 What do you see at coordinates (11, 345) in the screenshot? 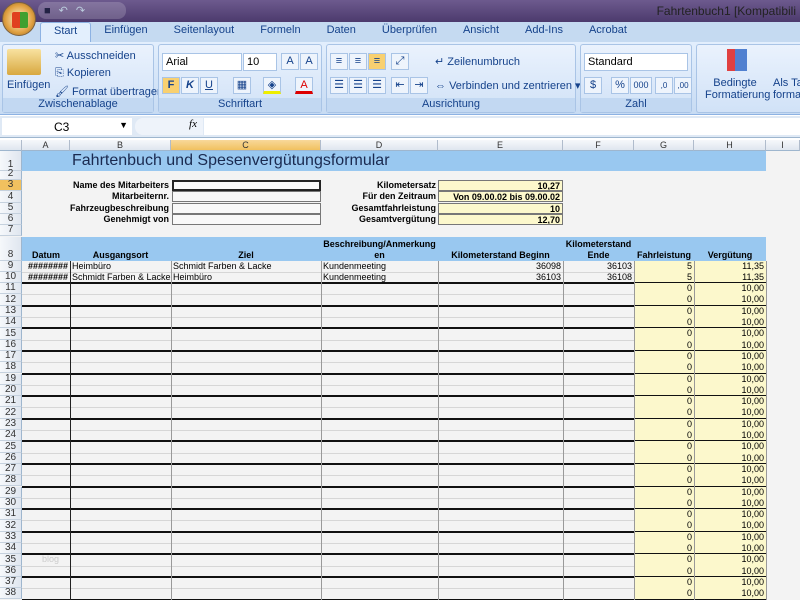
I see `row-header-16: 16` at bounding box center [11, 345].